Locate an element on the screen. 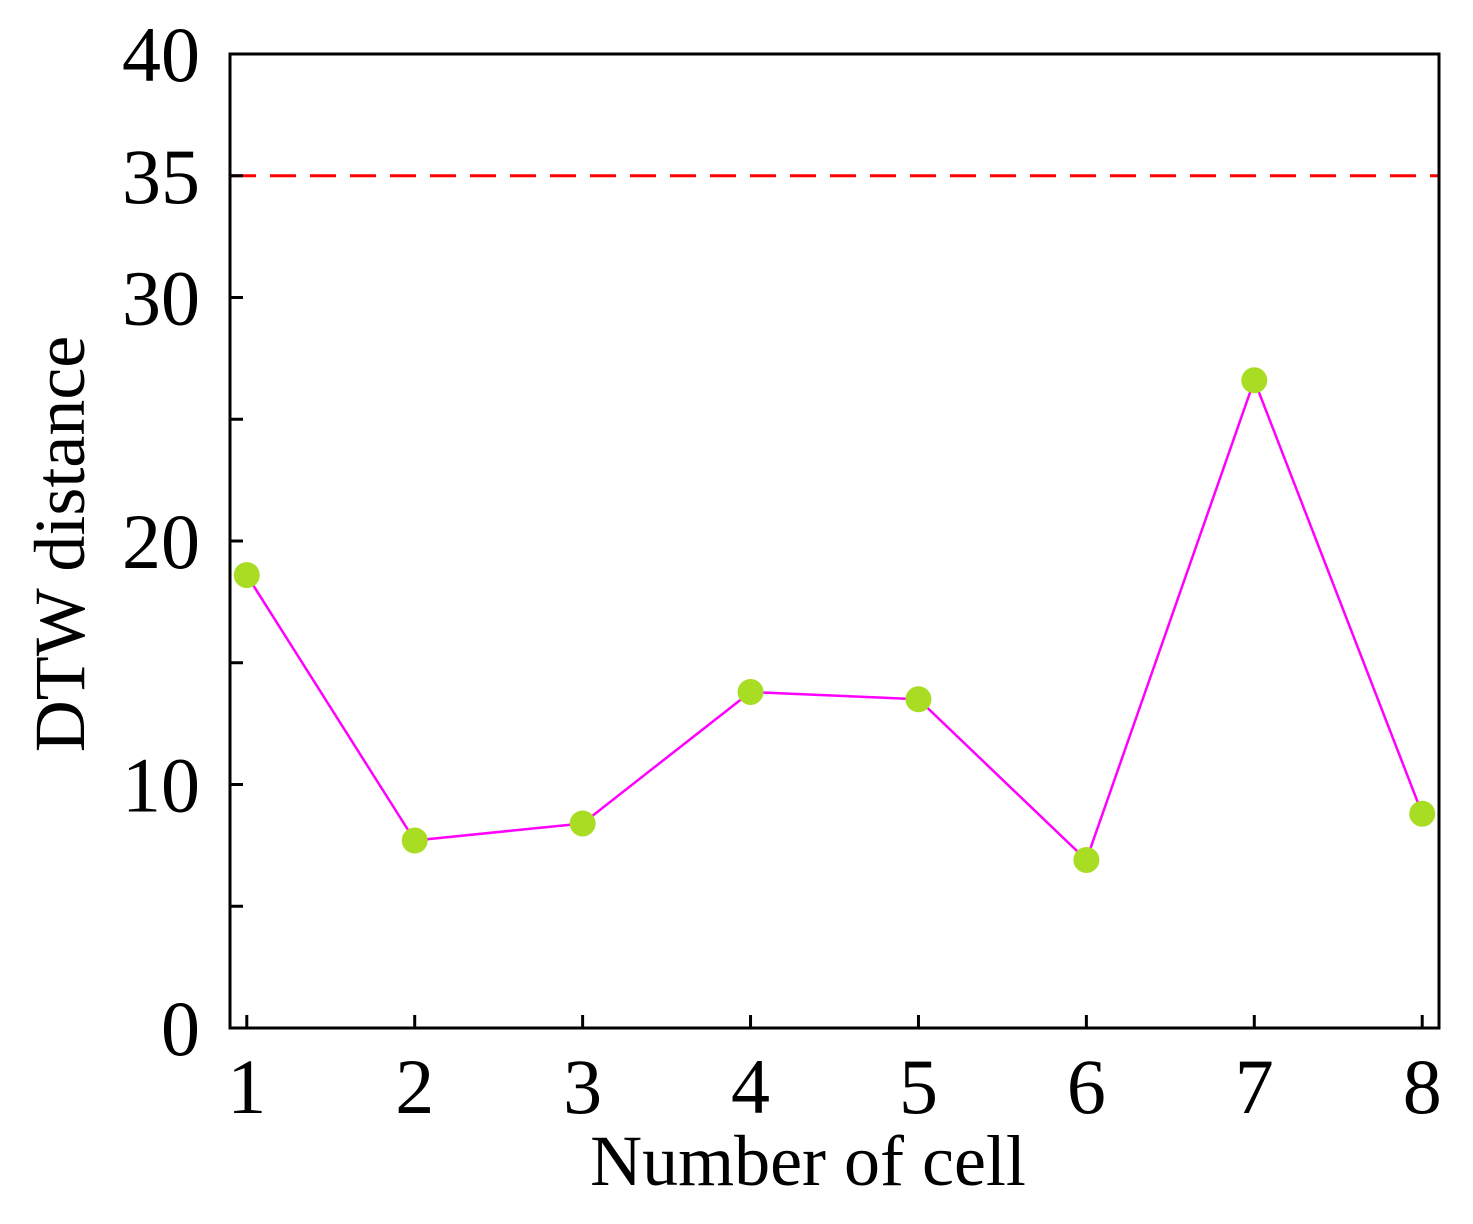 The image size is (1473, 1224). y-tick-label: 10 is located at coordinates (161, 785).